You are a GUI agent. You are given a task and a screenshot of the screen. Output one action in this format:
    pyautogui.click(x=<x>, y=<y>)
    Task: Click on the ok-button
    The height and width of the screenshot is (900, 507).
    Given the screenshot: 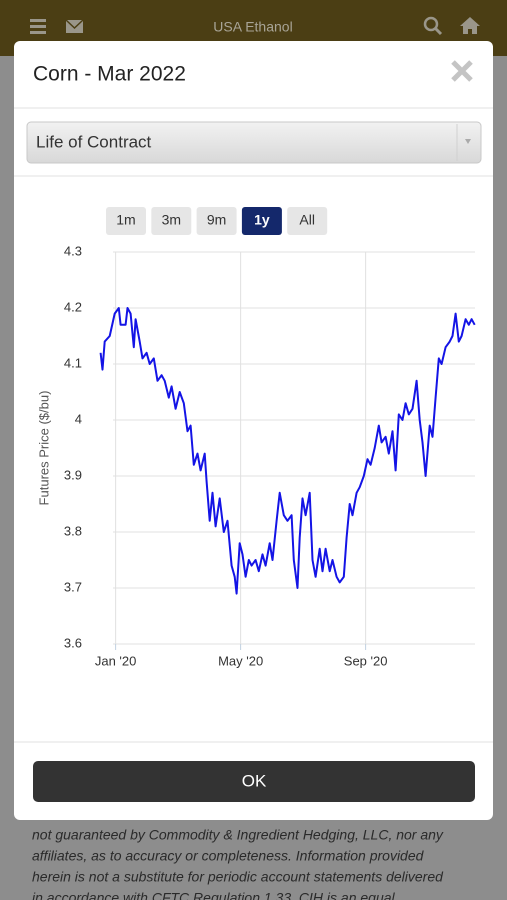 What is the action you would take?
    pyautogui.click(x=254, y=781)
    